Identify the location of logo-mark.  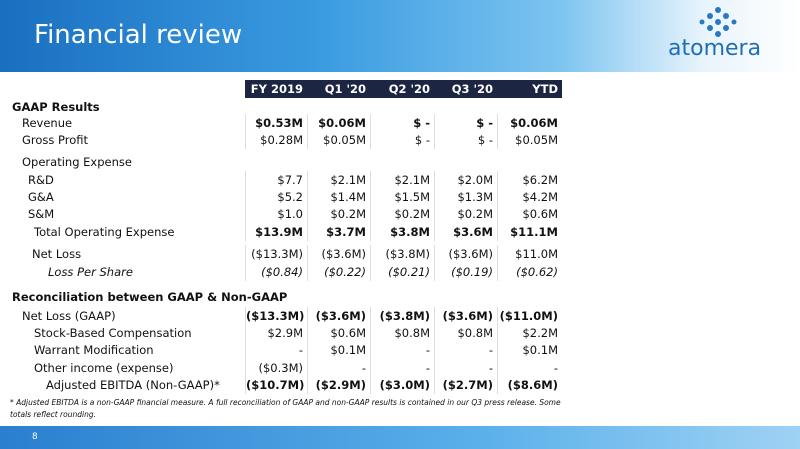
(718, 22).